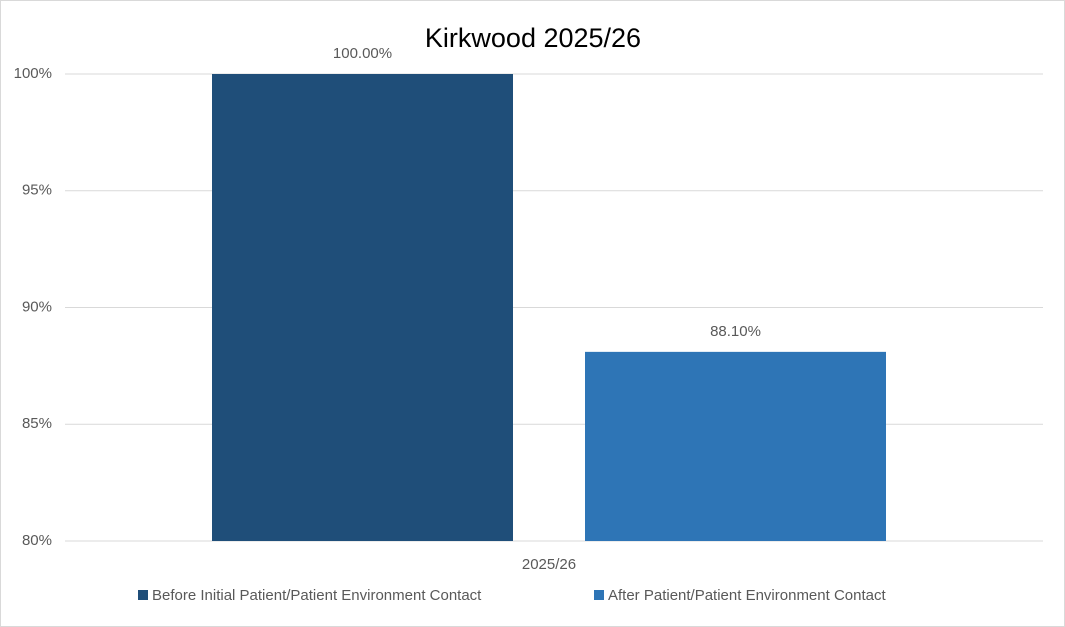 This screenshot has width=1065, height=627. I want to click on y-tick-label: 100%, so click(33, 73).